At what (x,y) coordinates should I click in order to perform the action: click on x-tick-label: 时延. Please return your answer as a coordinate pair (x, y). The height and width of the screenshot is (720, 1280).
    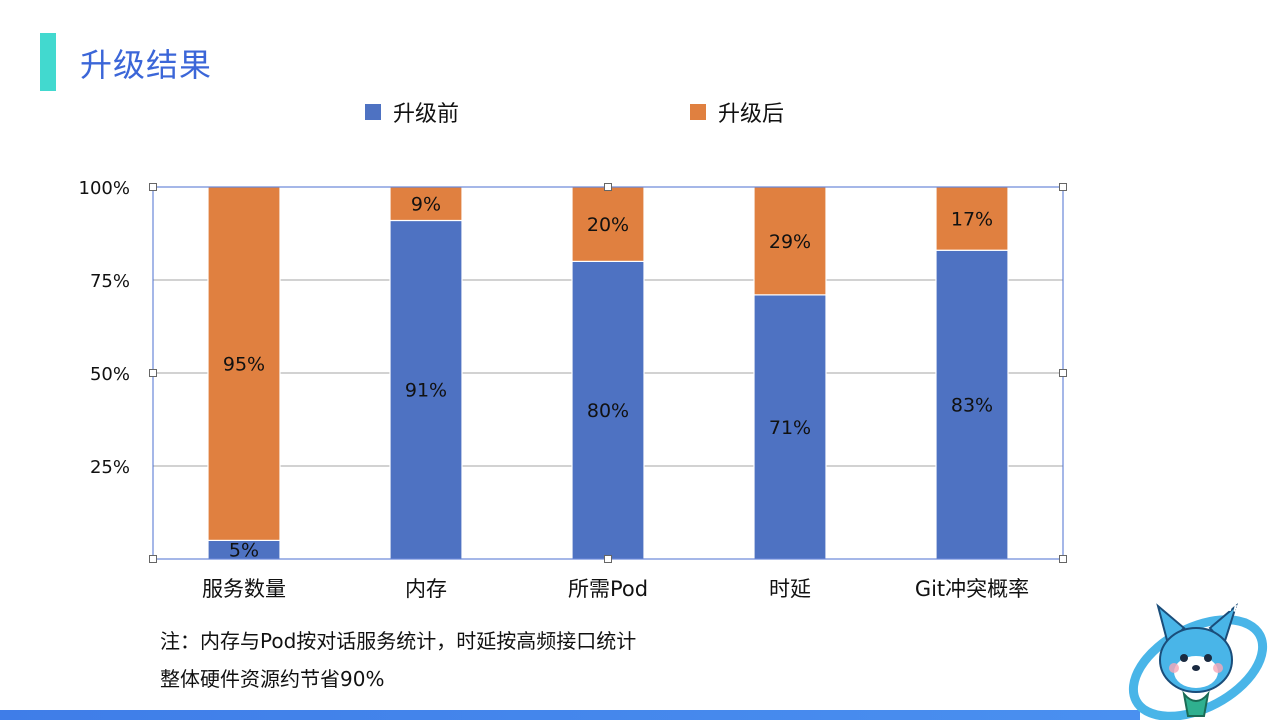
    Looking at the image, I should click on (790, 589).